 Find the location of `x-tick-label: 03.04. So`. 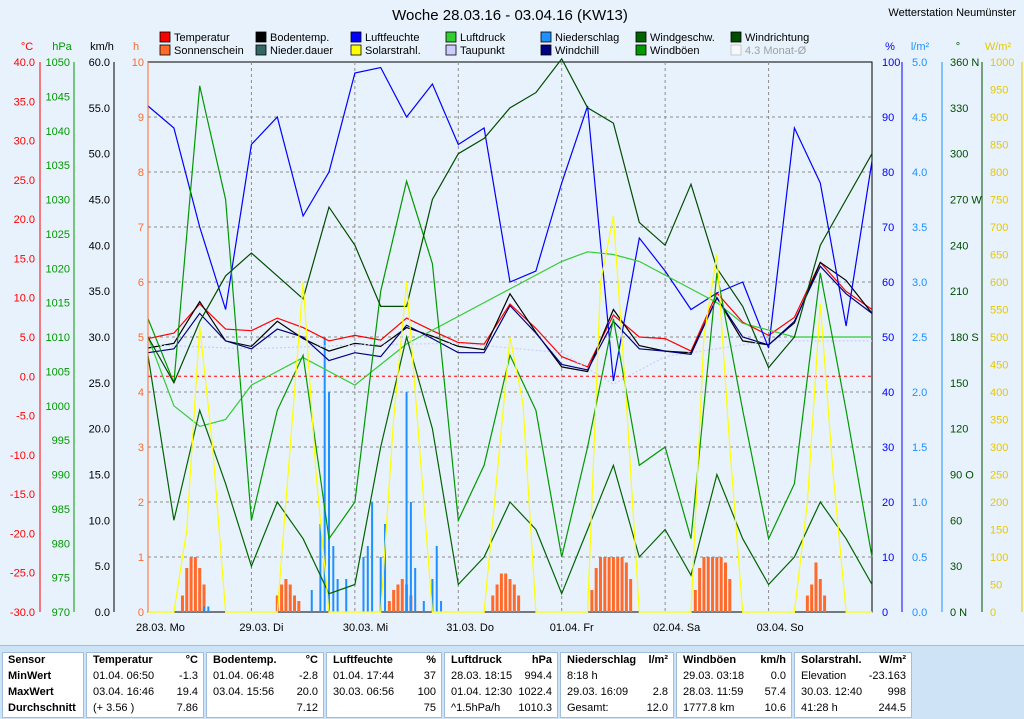

x-tick-label: 03.04. So is located at coordinates (780, 628).